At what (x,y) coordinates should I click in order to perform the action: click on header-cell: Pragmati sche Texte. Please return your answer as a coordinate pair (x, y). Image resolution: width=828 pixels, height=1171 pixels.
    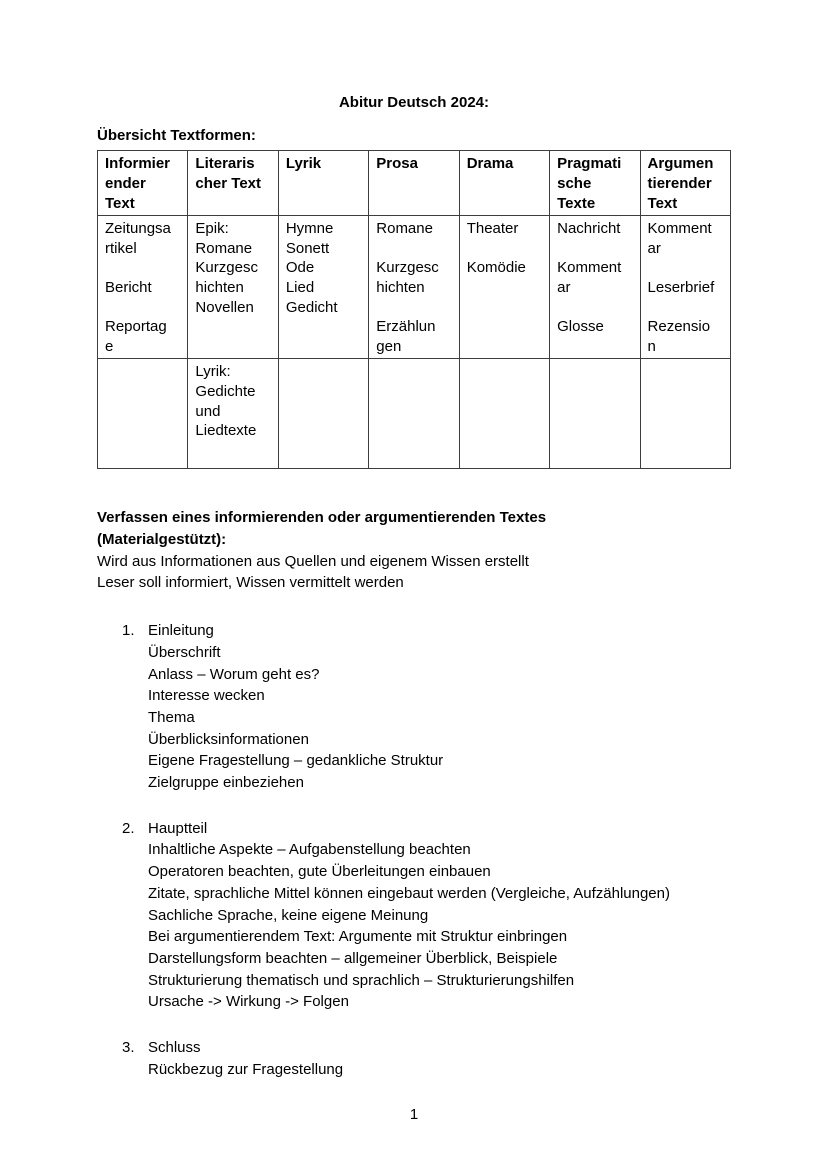
    Looking at the image, I should click on (595, 183).